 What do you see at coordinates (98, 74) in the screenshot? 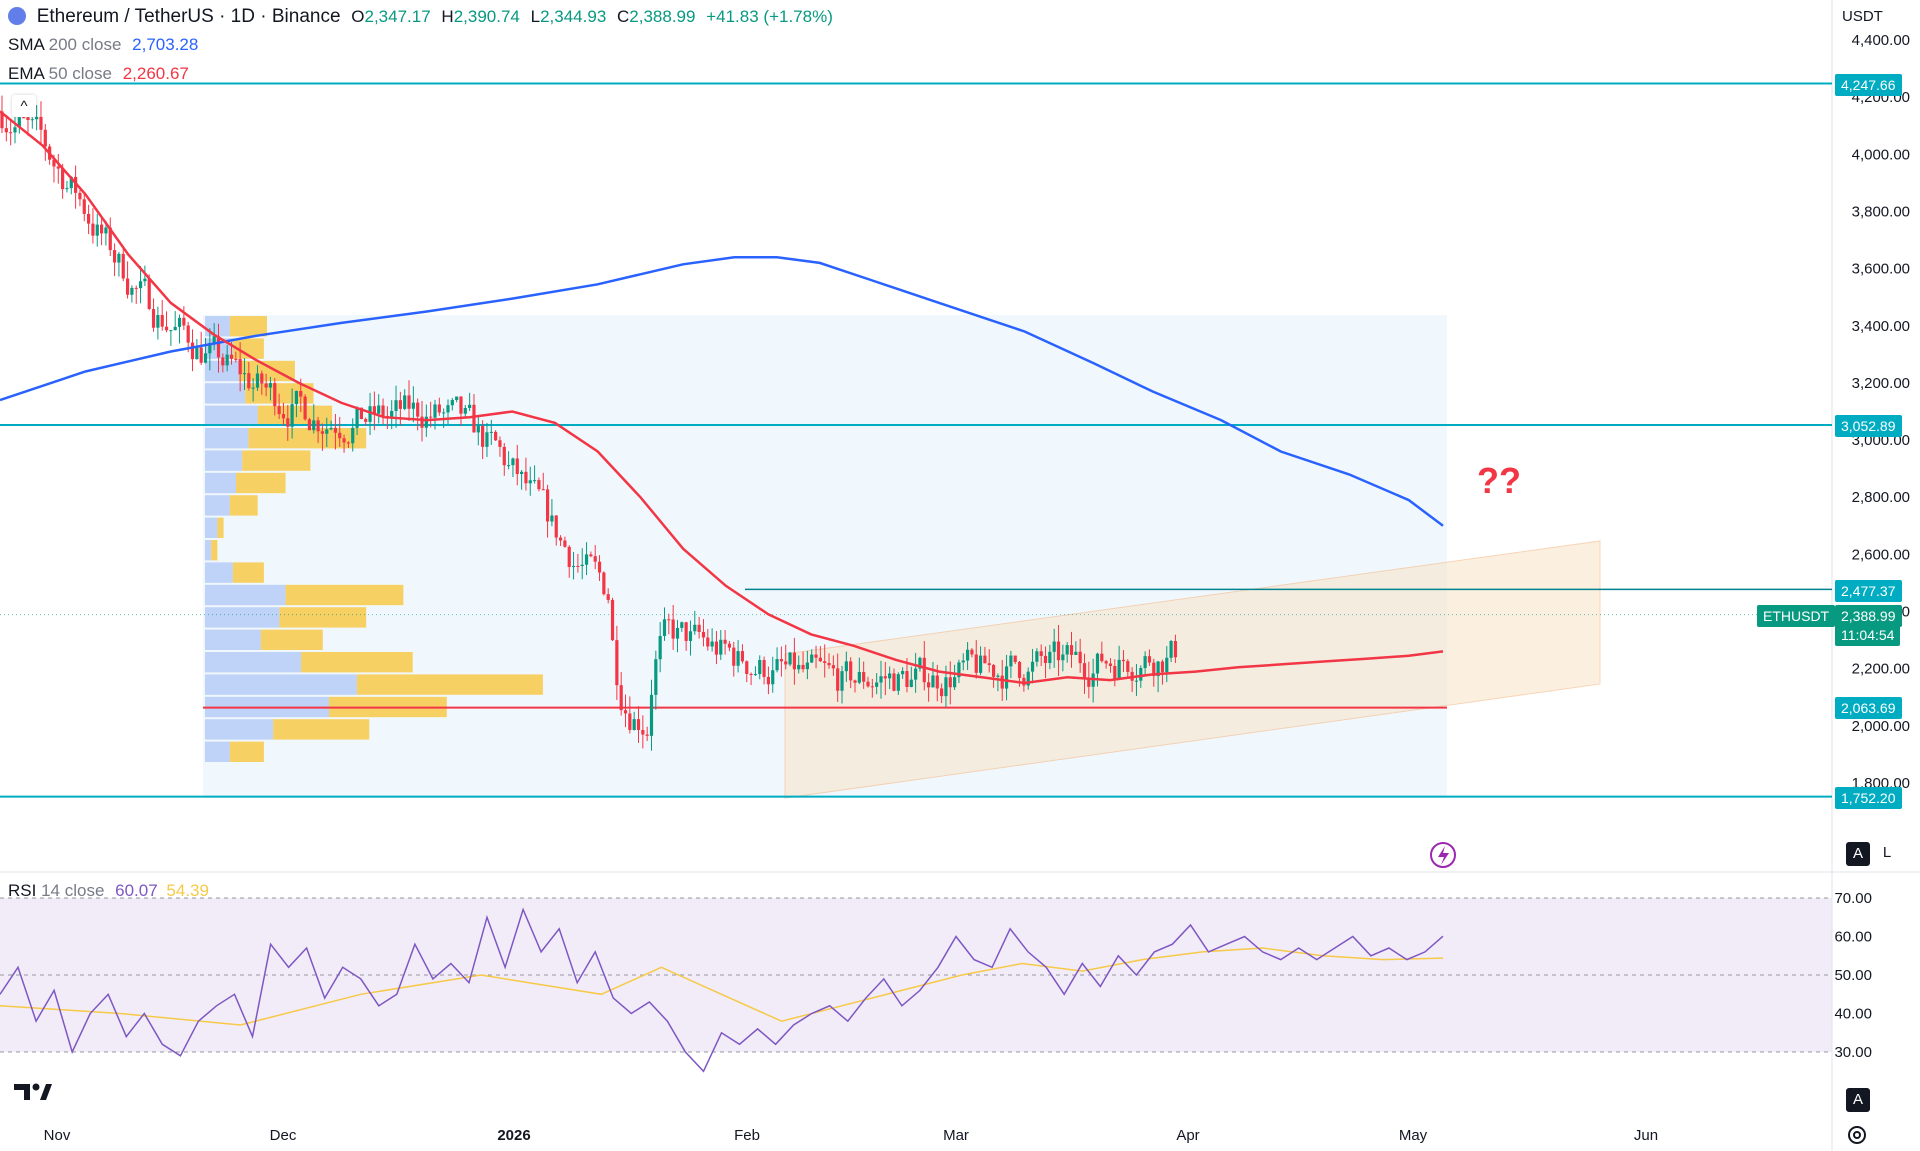
I see `ema-legend: EMA 50 close 2,260.67` at bounding box center [98, 74].